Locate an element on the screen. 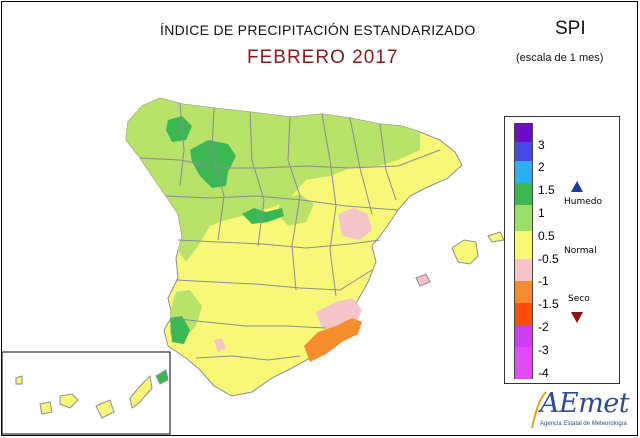 This screenshot has height=438, width=640. menorca is located at coordinates (496, 237).